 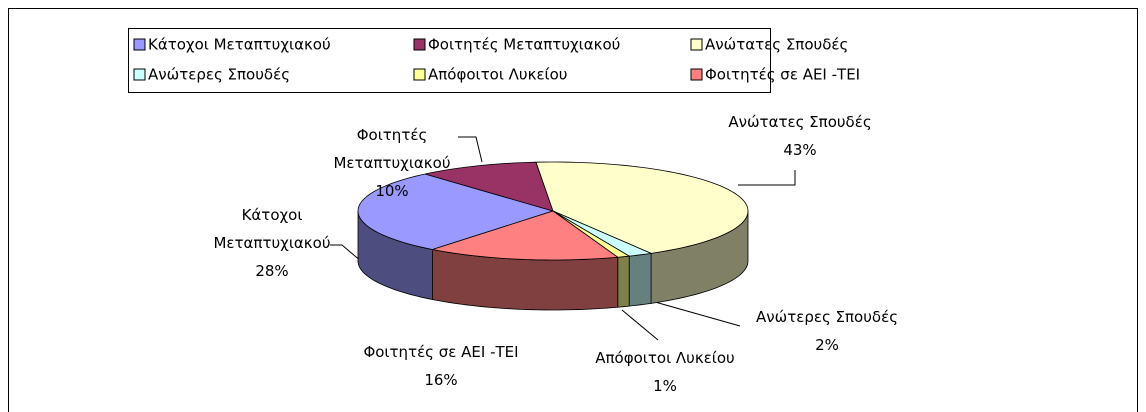 I want to click on data-label-value: 10%, so click(x=392, y=191).